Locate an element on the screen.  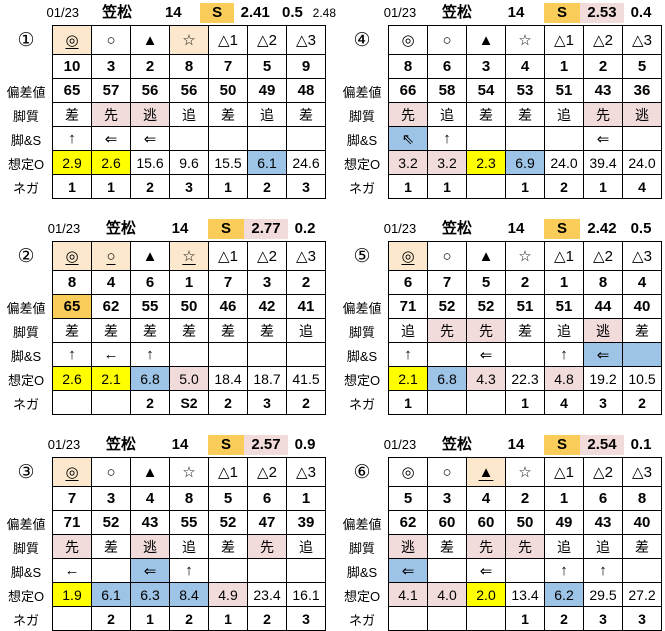
table-number: ① is located at coordinates (26, 40).